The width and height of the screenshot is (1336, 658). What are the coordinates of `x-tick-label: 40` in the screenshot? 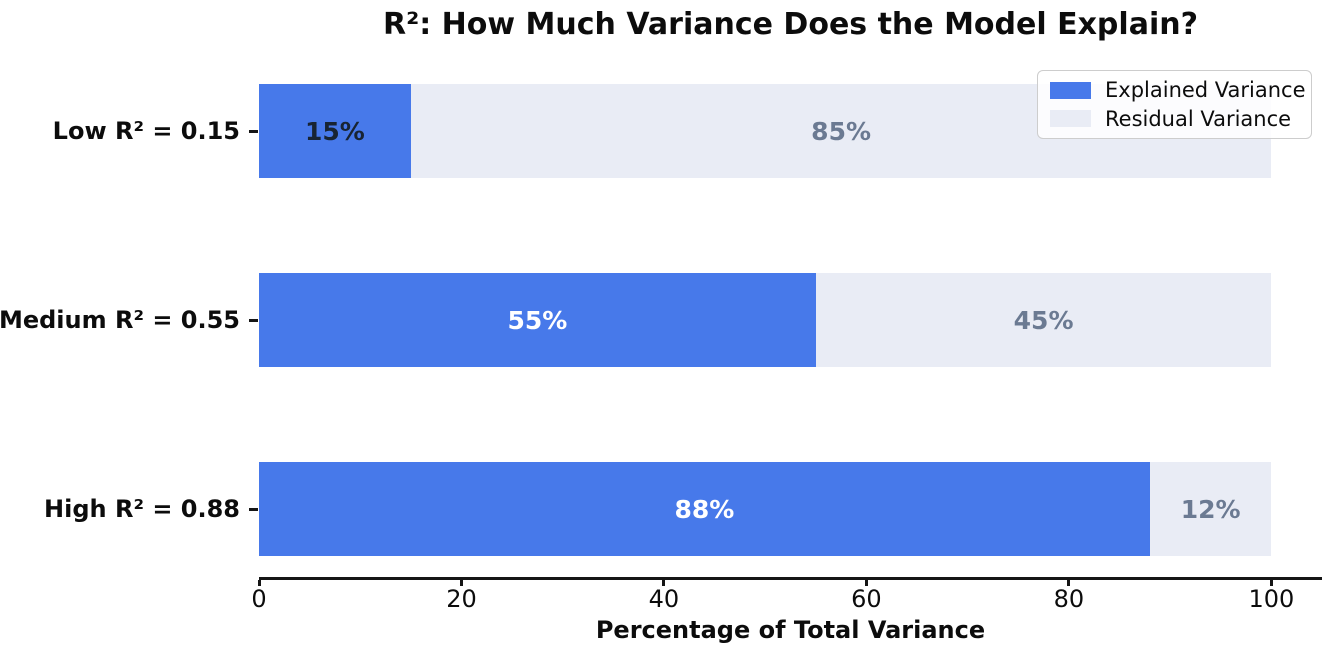 It's located at (664, 599).